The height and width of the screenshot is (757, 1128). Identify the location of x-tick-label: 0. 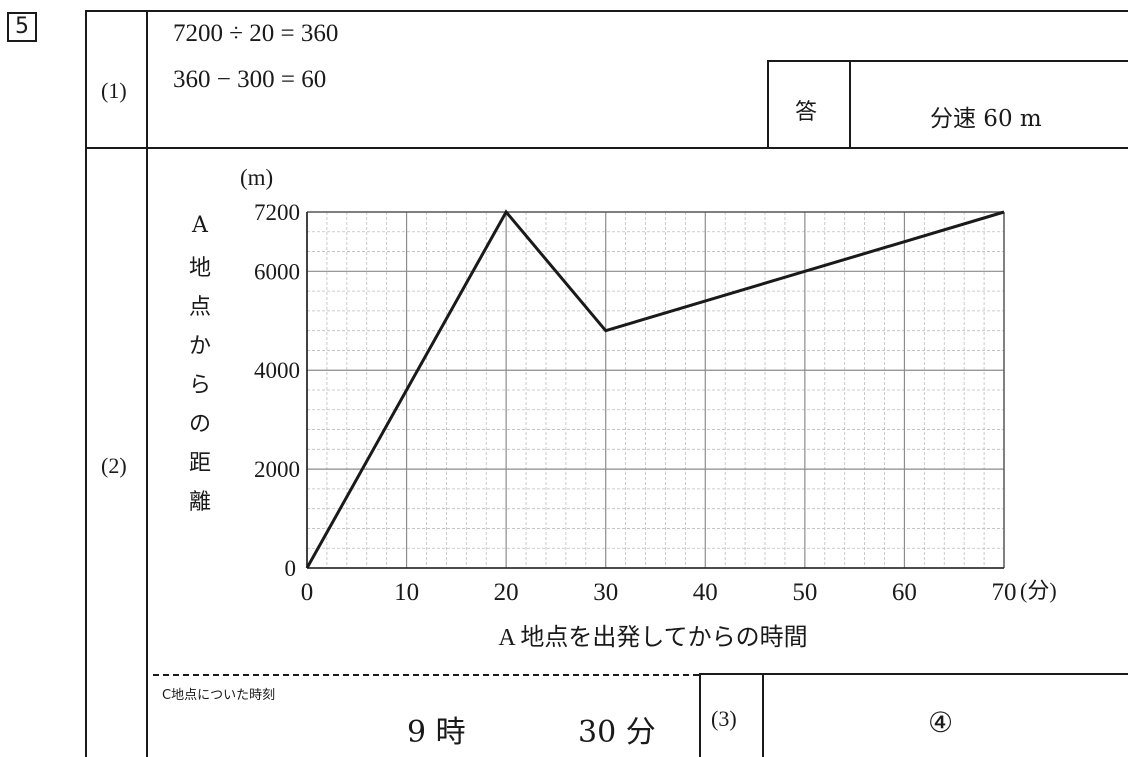
(307, 592).